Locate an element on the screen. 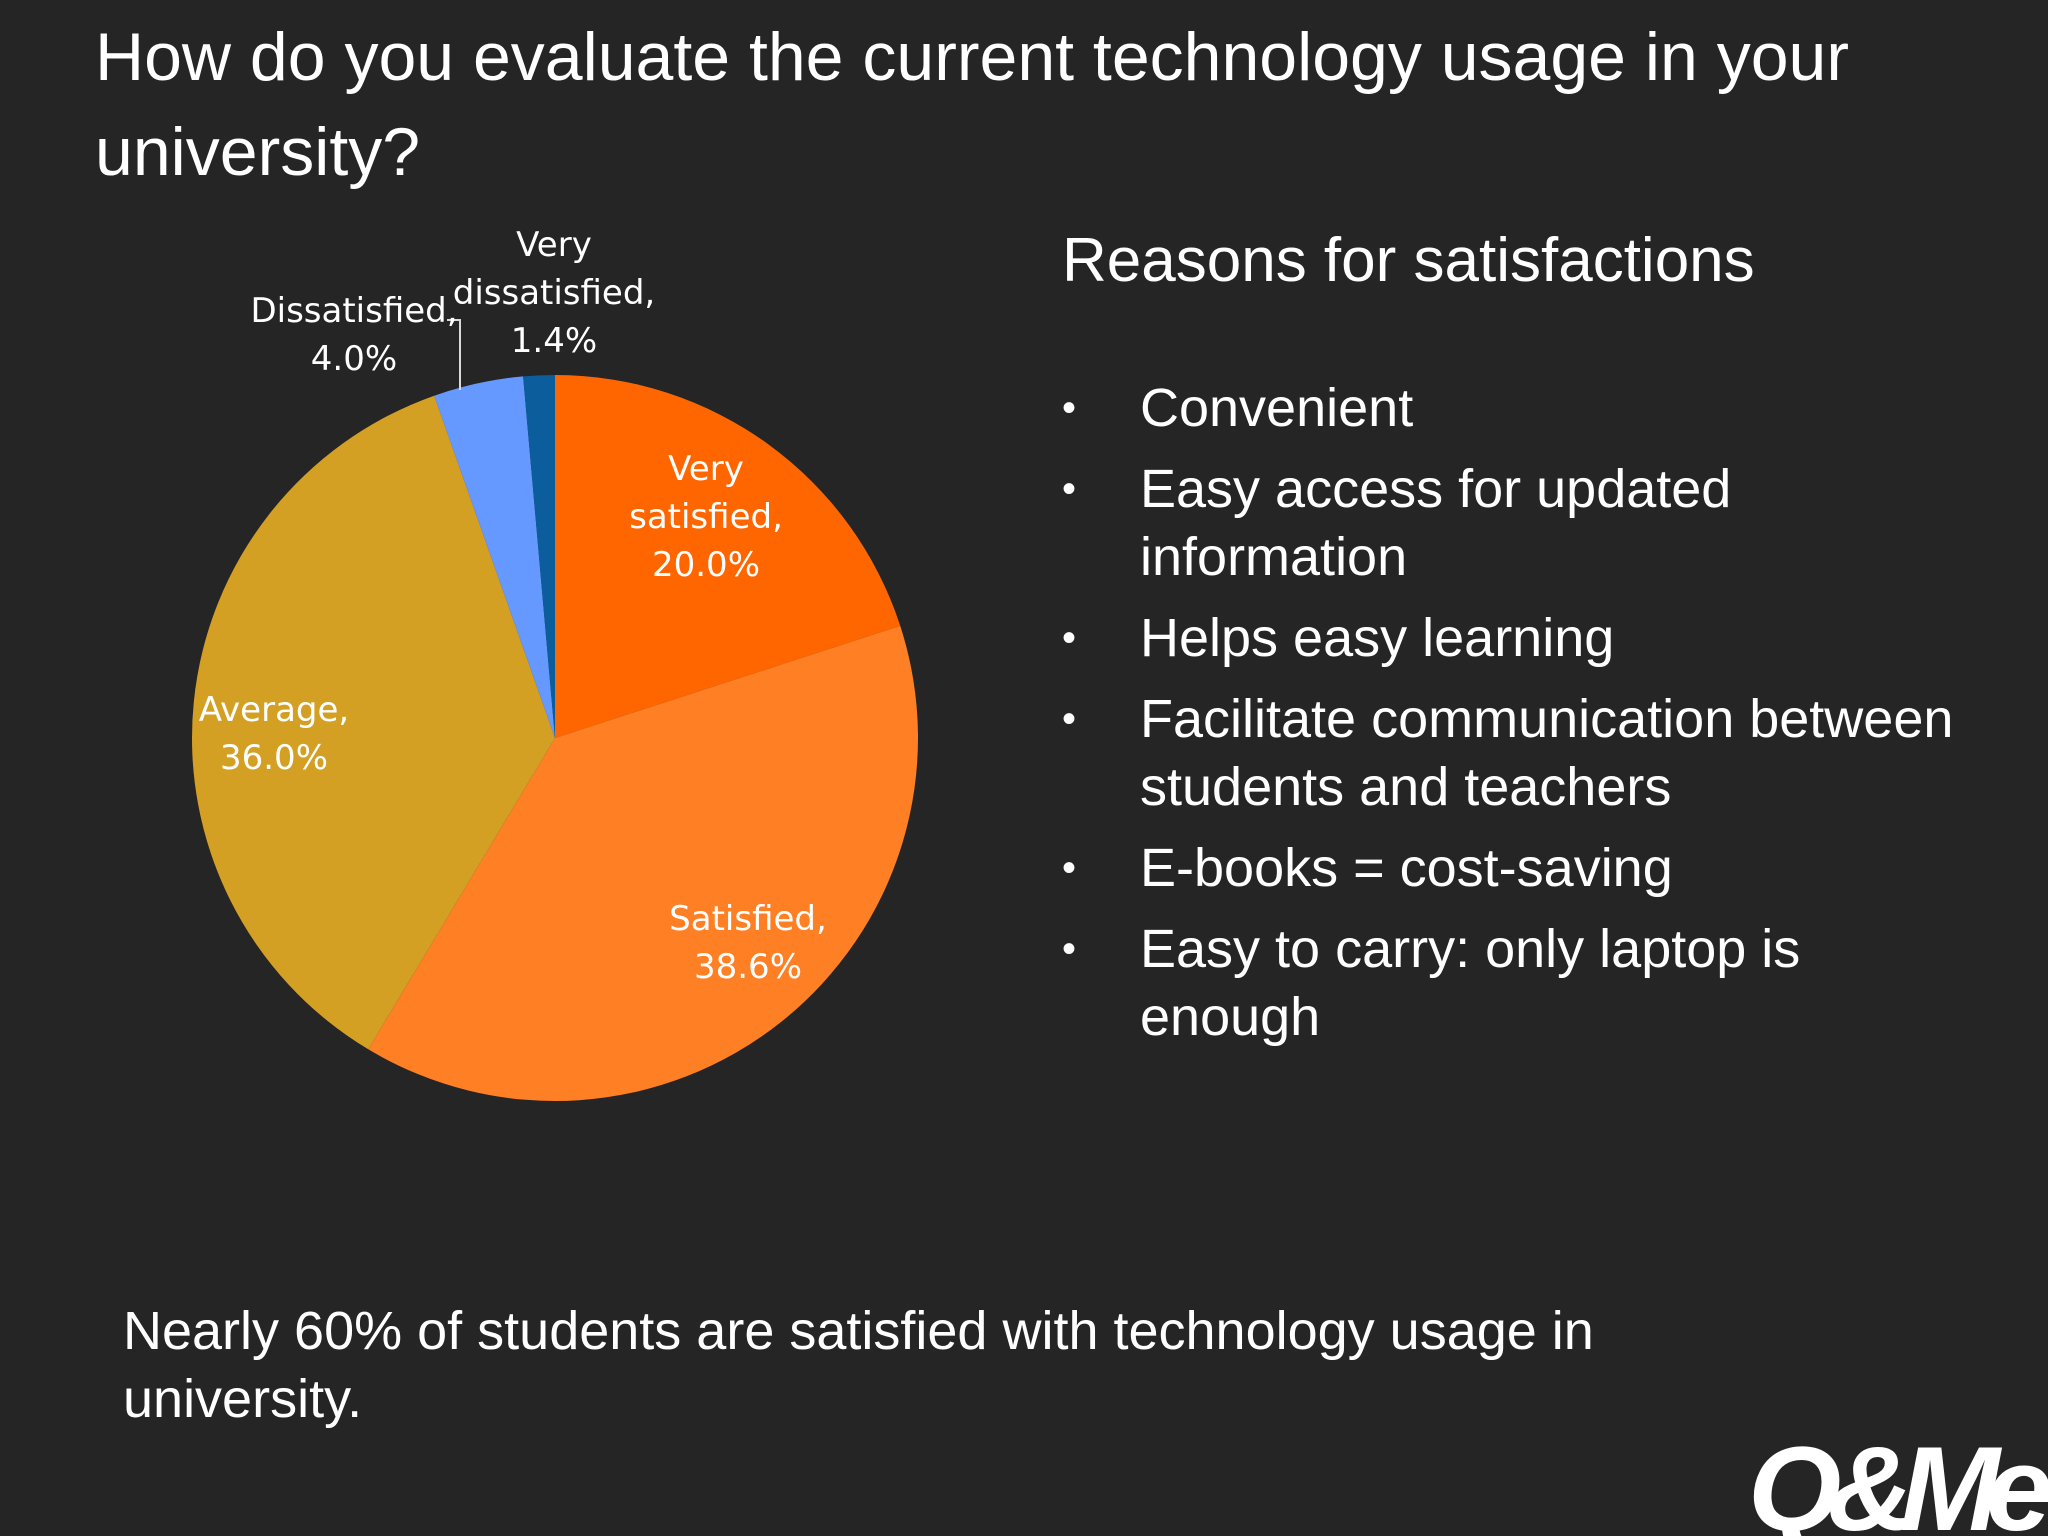 Image resolution: width=2048 pixels, height=1536 pixels. reason-item: • Easy access for updated information is located at coordinates (1512, 523).